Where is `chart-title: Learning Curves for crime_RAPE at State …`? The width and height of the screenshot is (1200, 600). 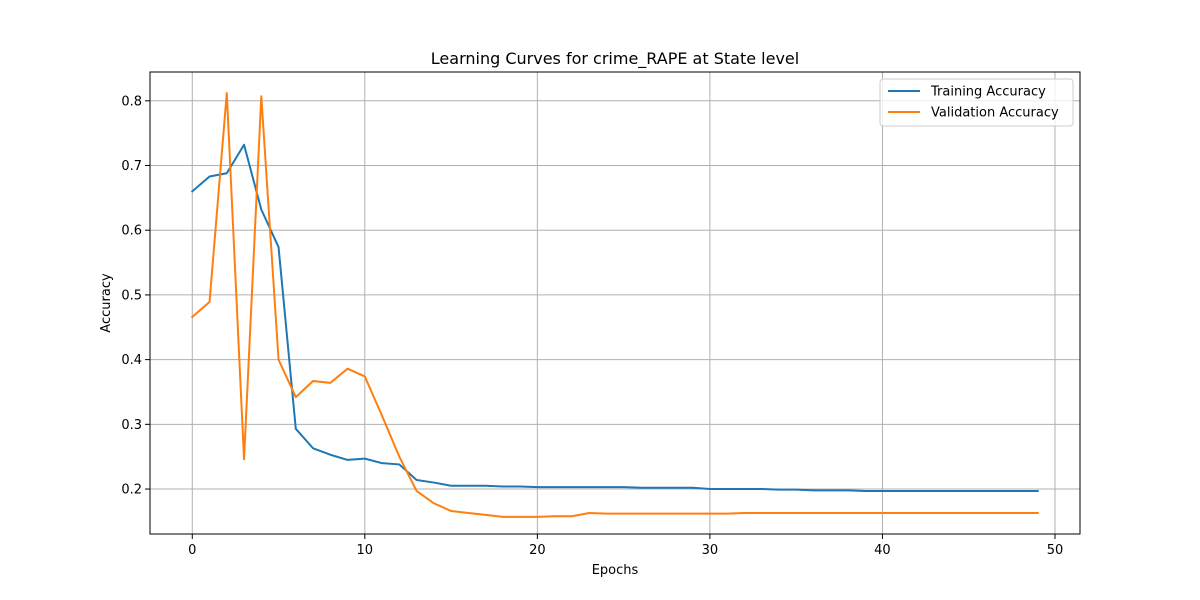
chart-title: Learning Curves for crime_RAPE at State … is located at coordinates (615, 59).